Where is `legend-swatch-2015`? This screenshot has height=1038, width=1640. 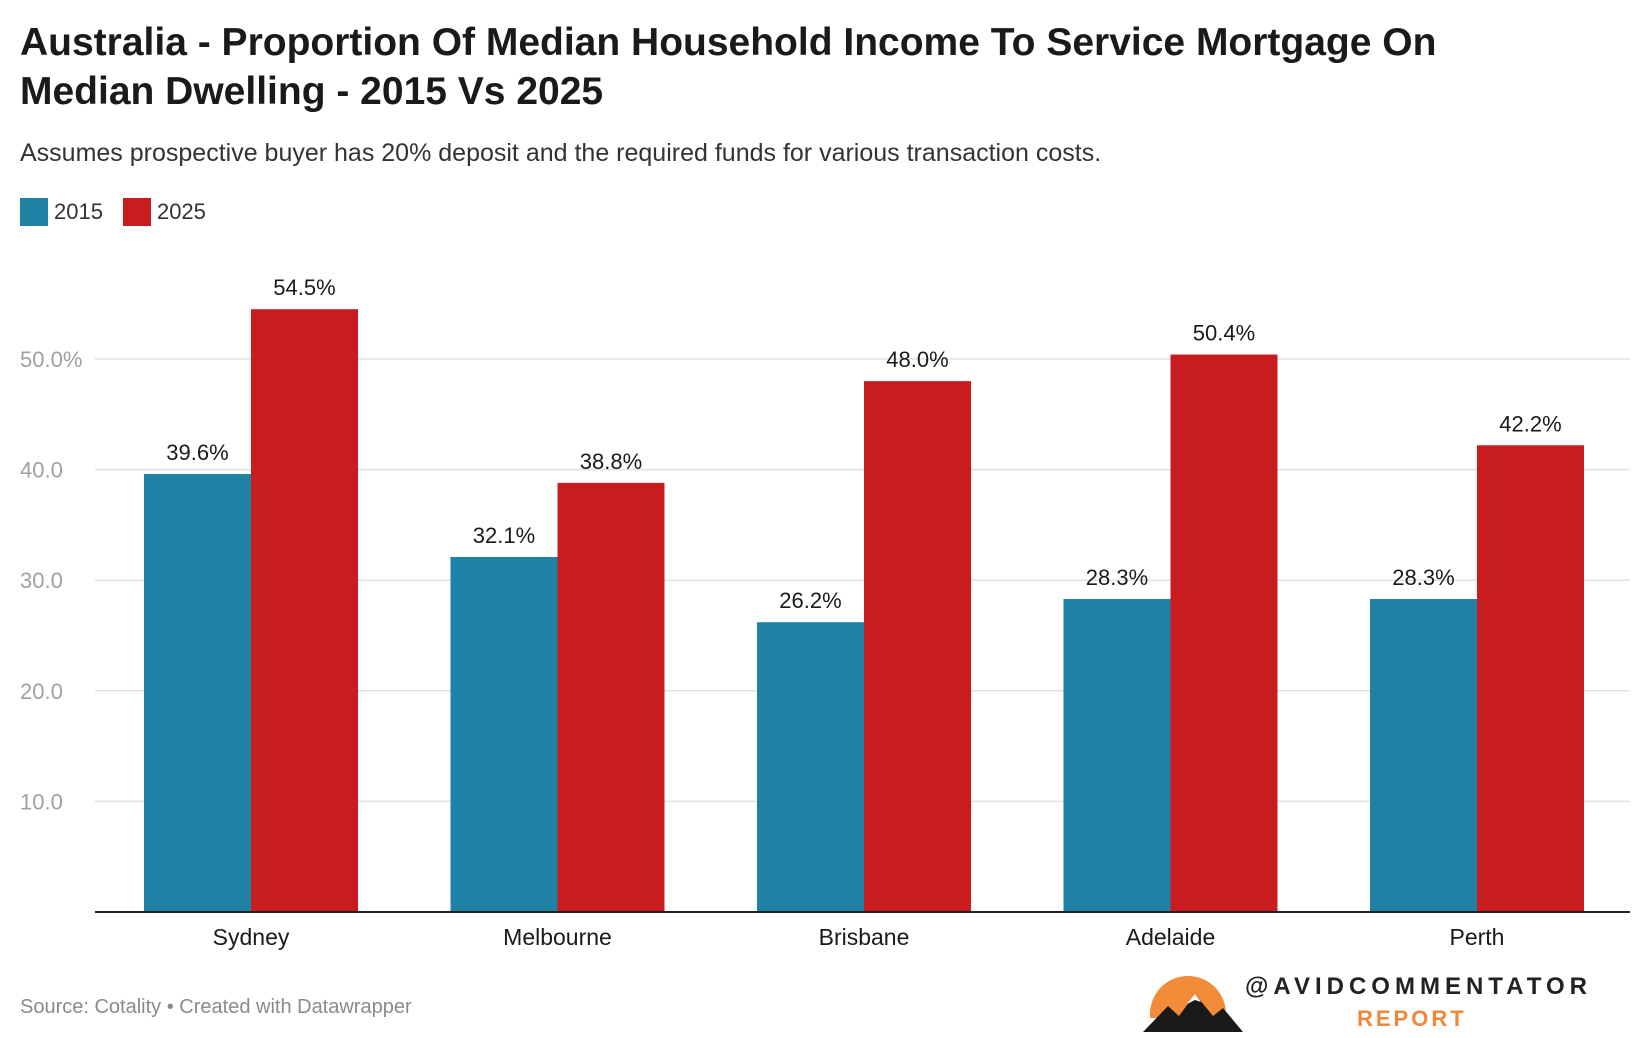 legend-swatch-2015 is located at coordinates (34, 212).